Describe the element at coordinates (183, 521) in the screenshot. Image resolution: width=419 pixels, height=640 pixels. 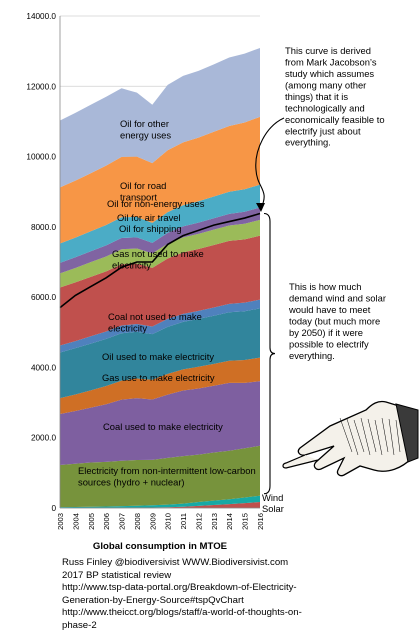
I see `x-tick-label: 2011` at that location.